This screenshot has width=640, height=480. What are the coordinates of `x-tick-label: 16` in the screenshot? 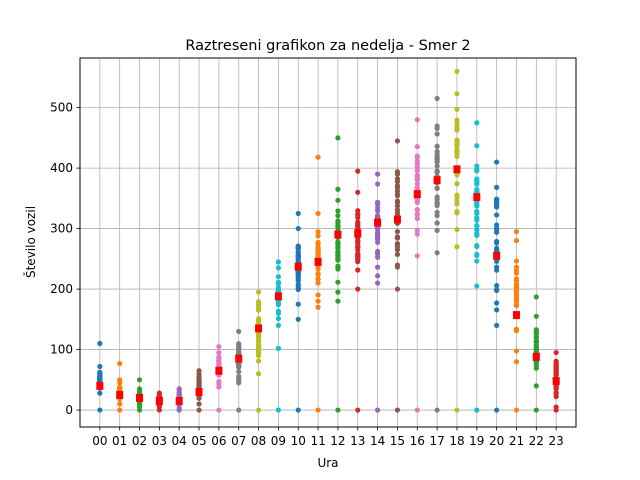 It's located at (417, 441).